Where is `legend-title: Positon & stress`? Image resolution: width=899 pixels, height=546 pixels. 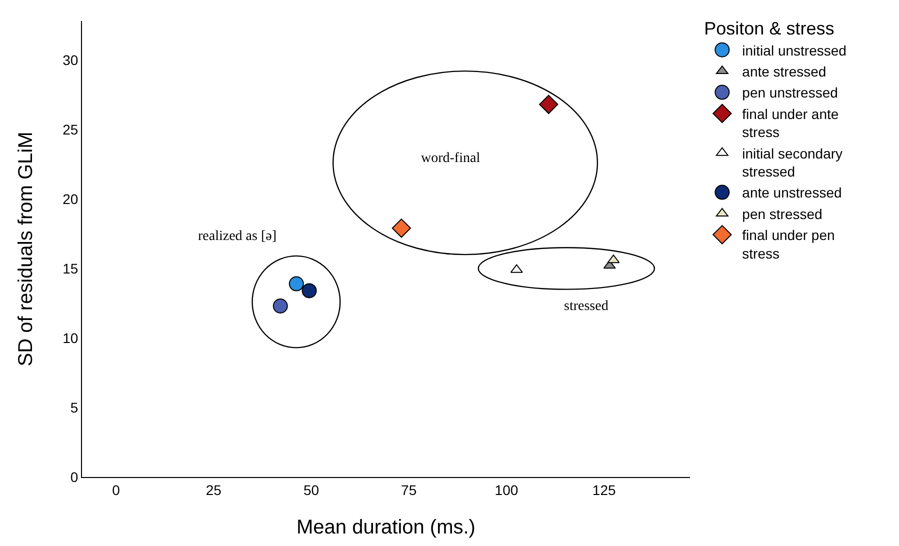 legend-title: Positon & stress is located at coordinates (769, 28).